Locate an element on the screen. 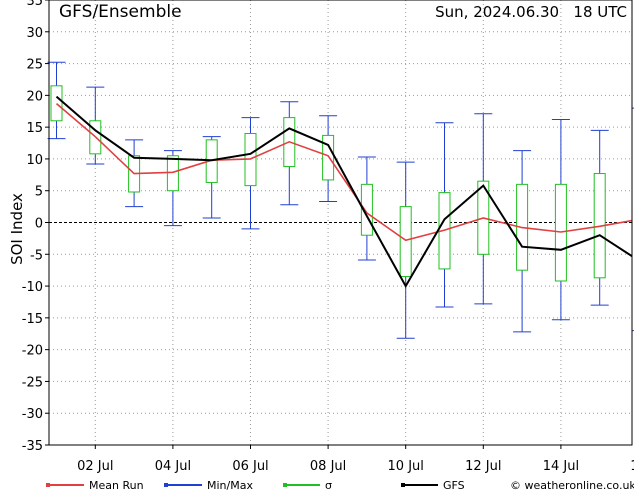  y-tick-label: -5 is located at coordinates (36, 255).